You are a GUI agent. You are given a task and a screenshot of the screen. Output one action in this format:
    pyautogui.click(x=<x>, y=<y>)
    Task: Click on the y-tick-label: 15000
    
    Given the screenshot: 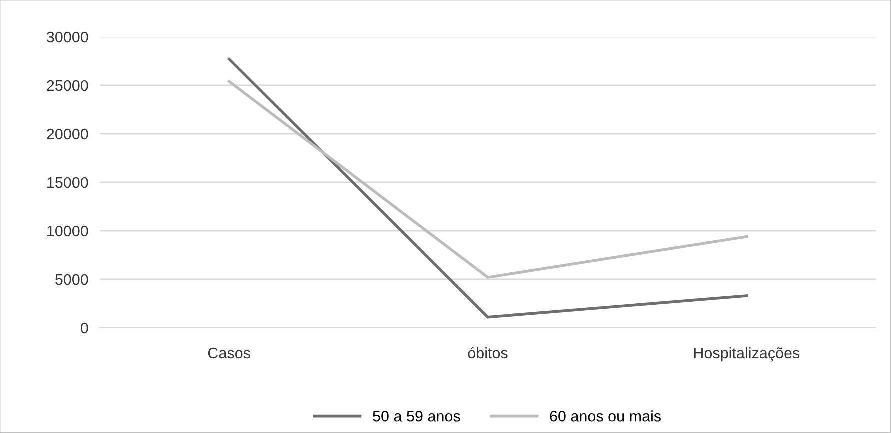 What is the action you would take?
    pyautogui.click(x=68, y=182)
    